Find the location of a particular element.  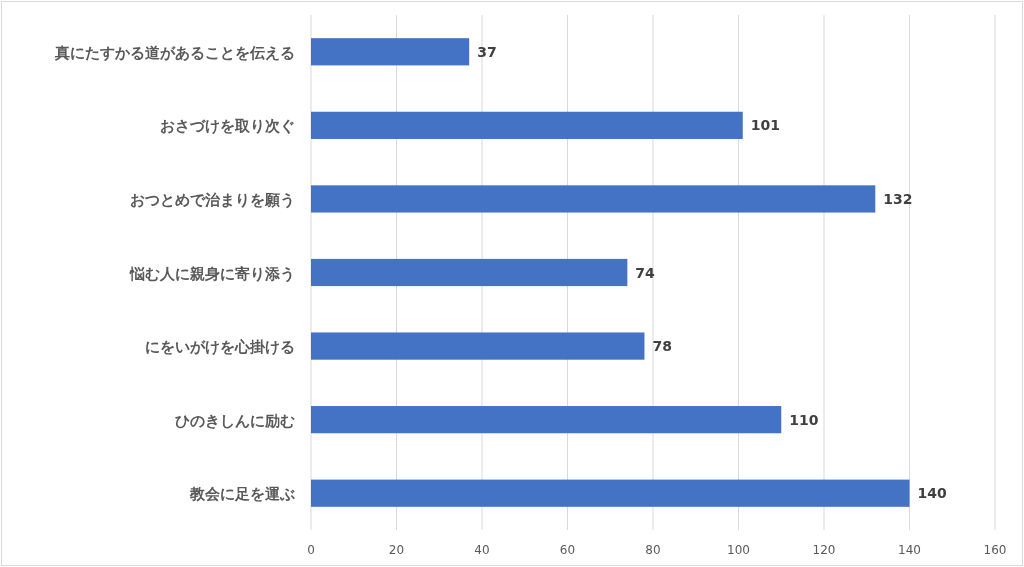

x-tick-label: 40 is located at coordinates (482, 550).